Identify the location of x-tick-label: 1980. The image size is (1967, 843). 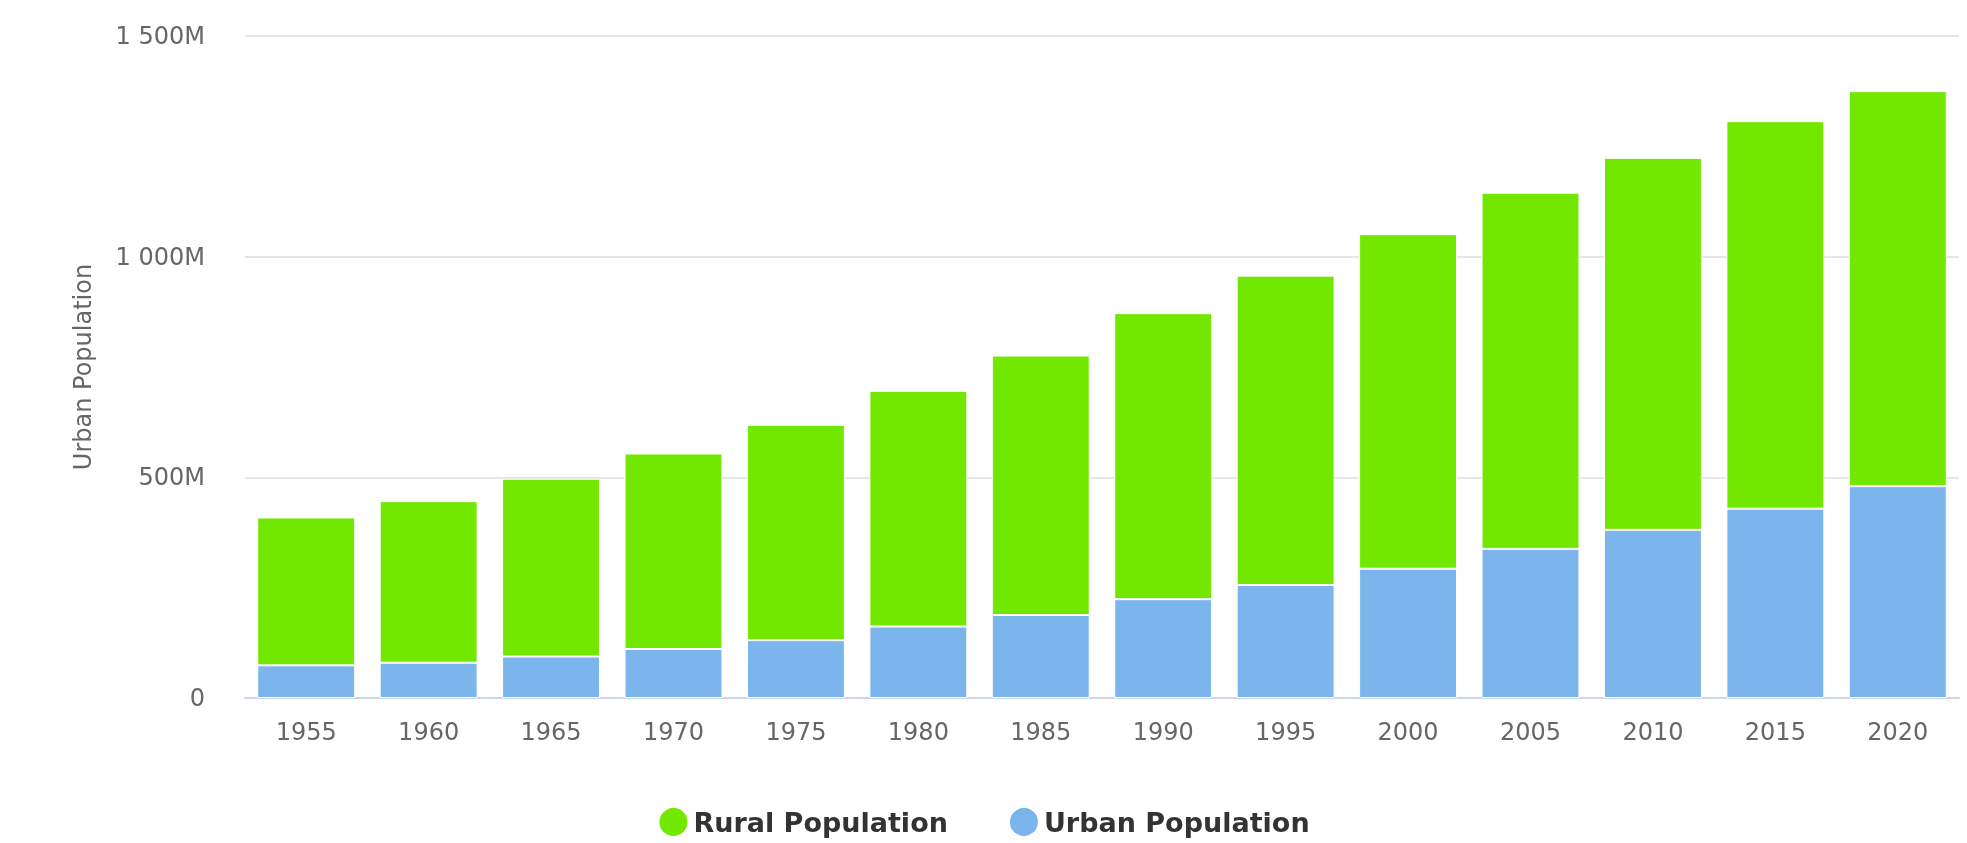
(918, 732).